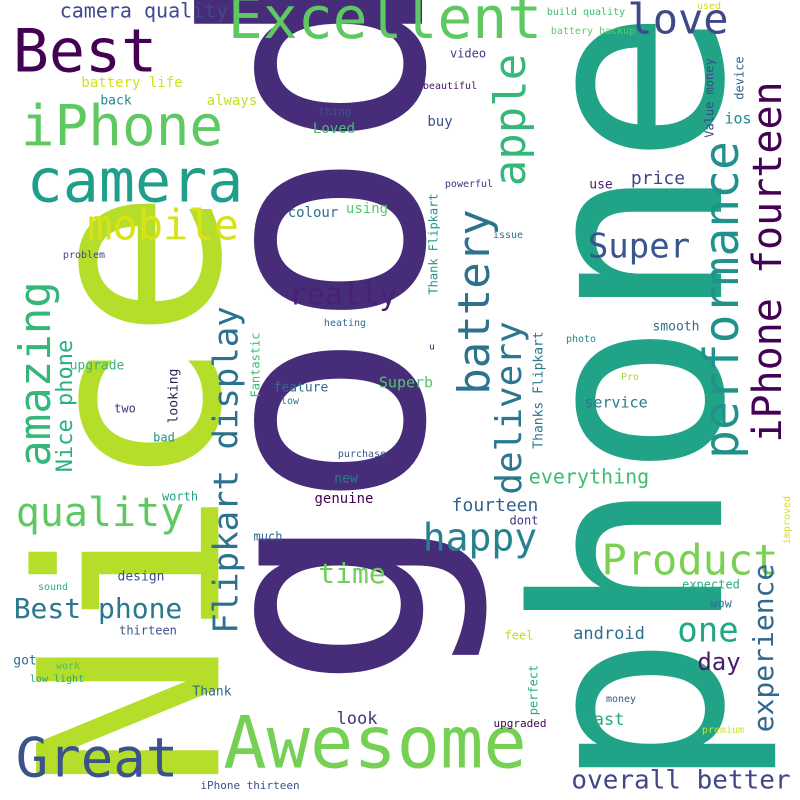 The width and height of the screenshot is (800, 800). What do you see at coordinates (723, 730) in the screenshot?
I see `word-premium: premium` at bounding box center [723, 730].